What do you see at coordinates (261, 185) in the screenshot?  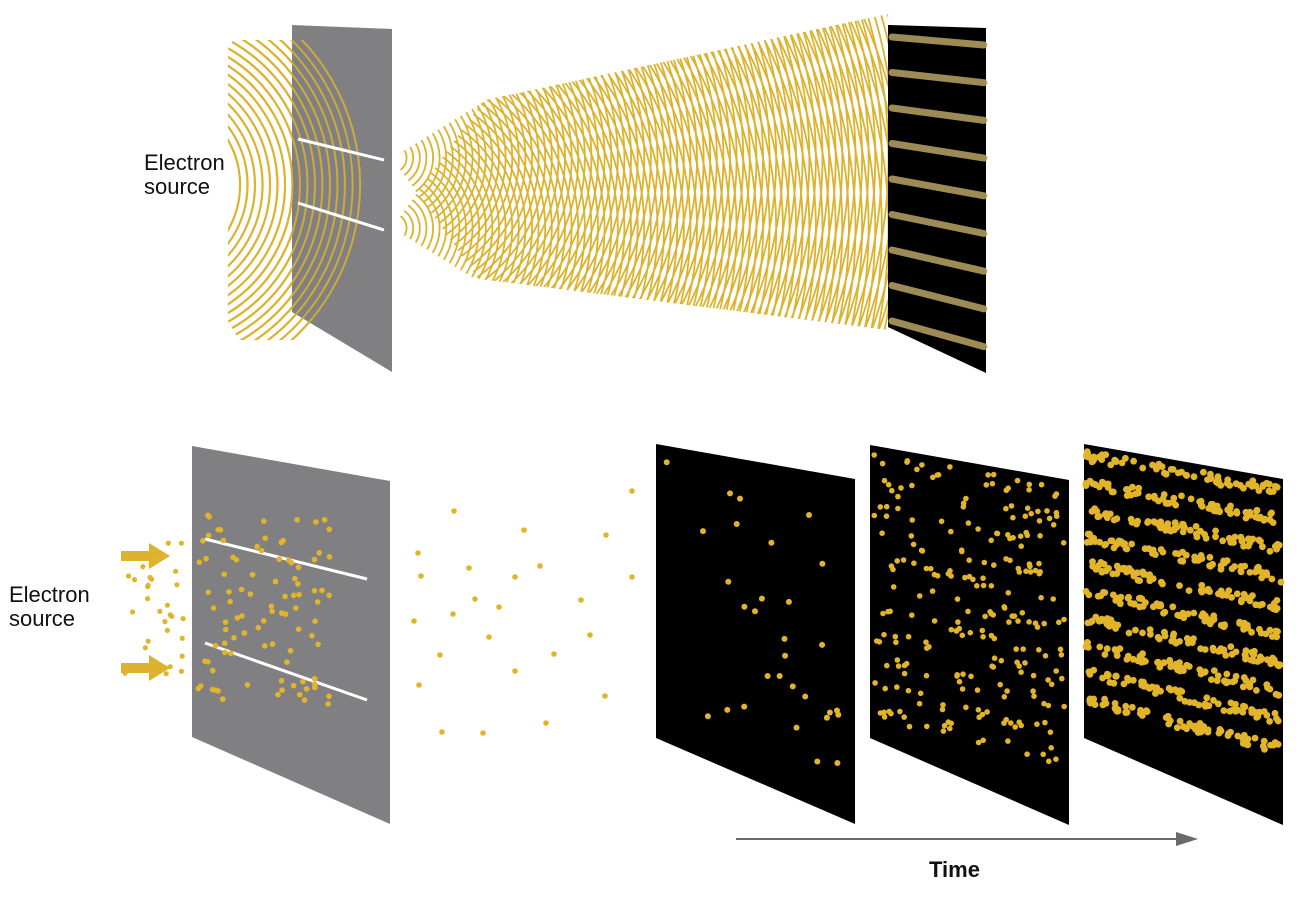 I see `wavefront` at bounding box center [261, 185].